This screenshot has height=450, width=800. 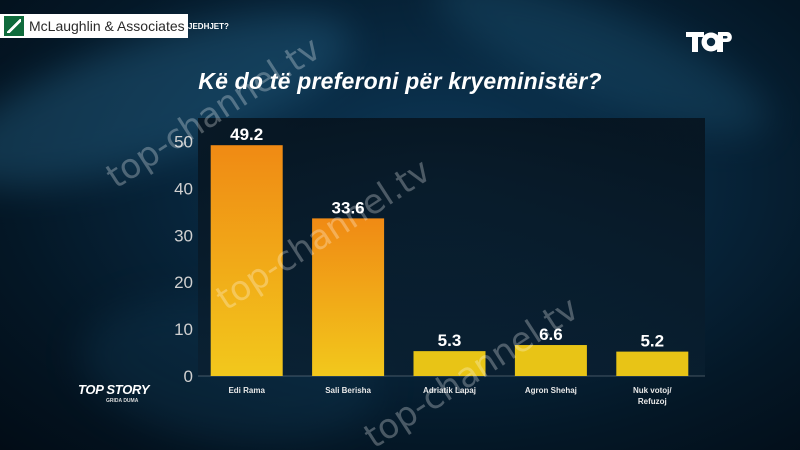 I want to click on pollster-logo-icon, so click(x=14, y=26).